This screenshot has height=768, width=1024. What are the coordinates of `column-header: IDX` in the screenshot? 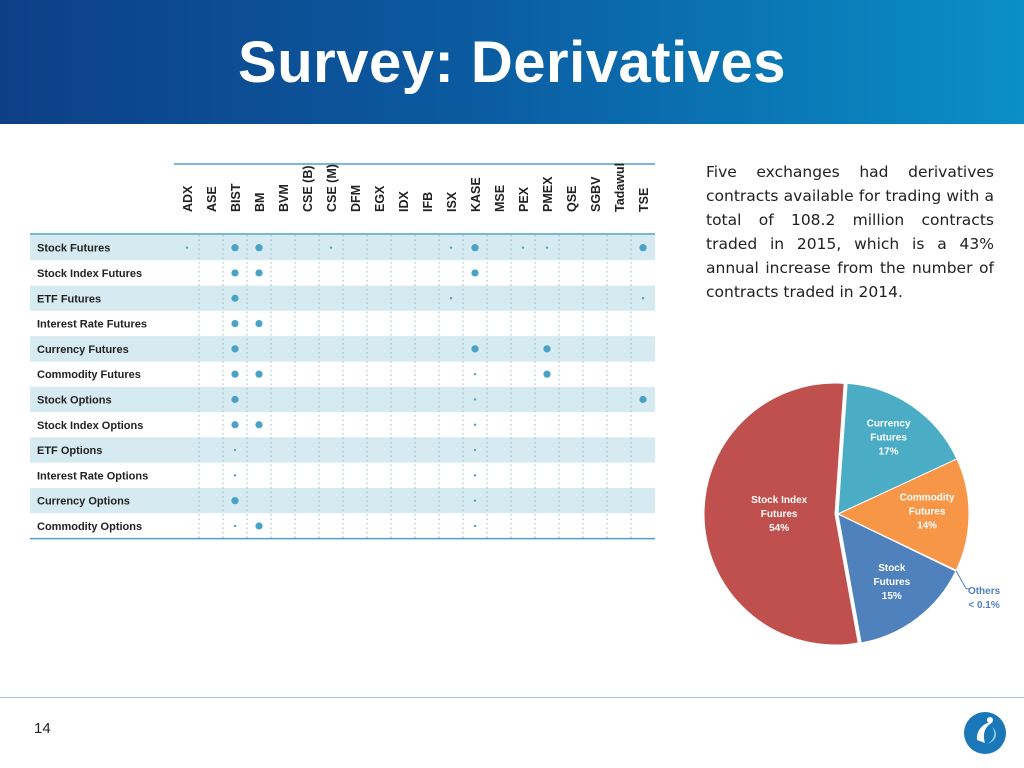 It's located at (404, 202).